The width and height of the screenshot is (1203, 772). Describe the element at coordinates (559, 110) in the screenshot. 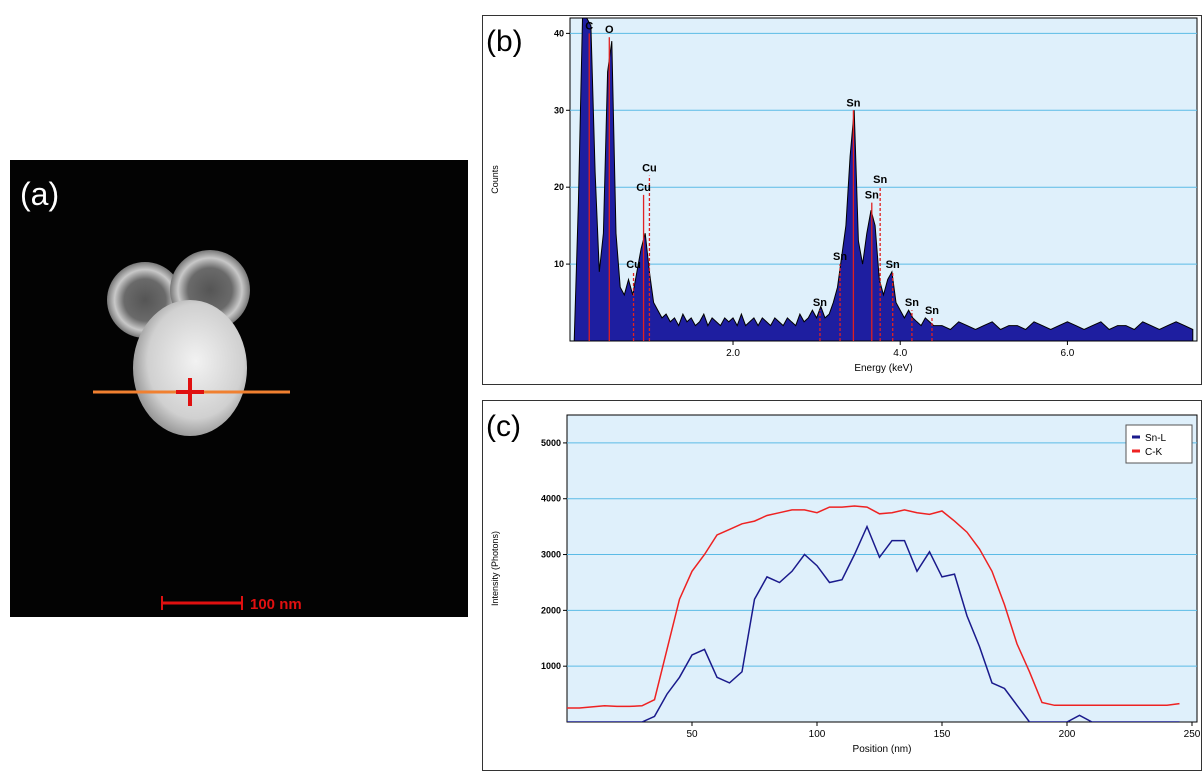

I see `y-tick-label: 30` at that location.